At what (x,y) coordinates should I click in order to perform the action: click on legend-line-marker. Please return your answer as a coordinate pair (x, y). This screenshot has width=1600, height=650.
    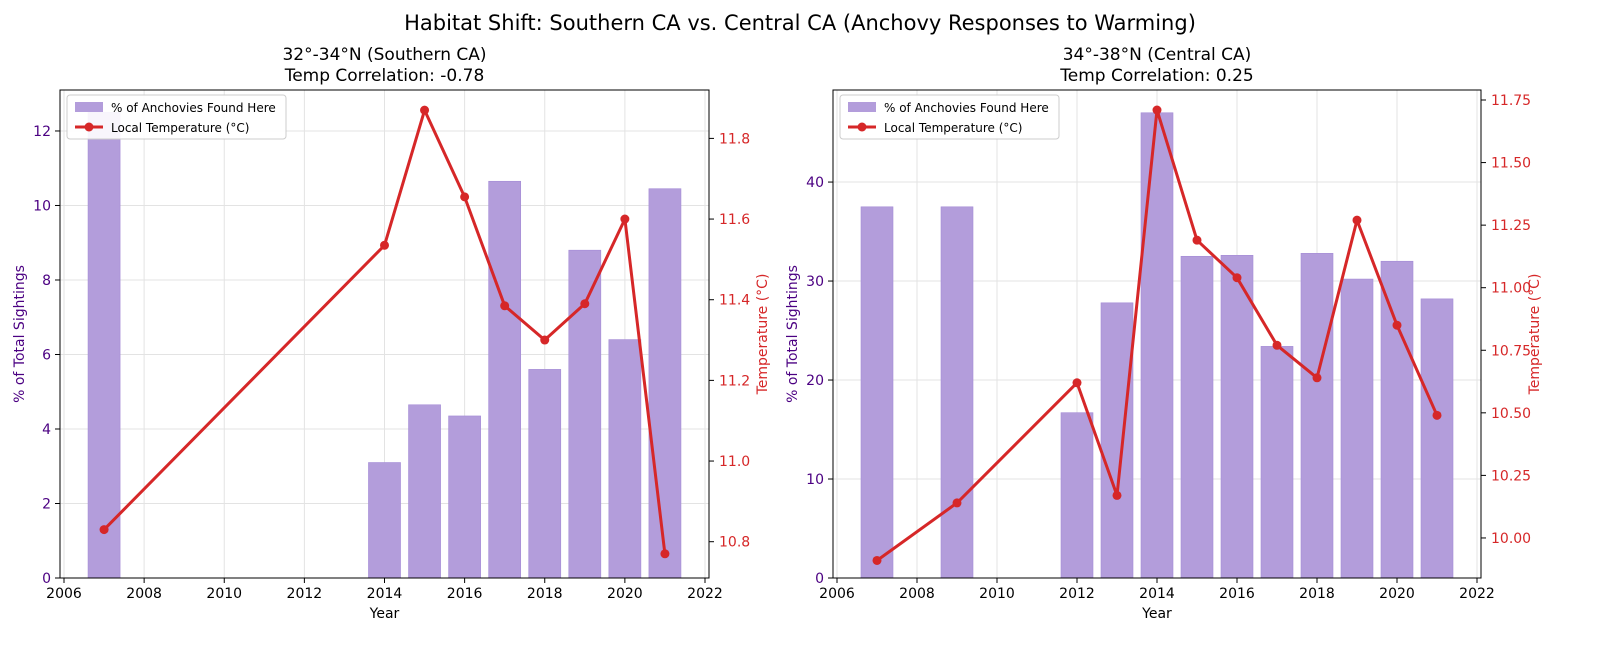
    Looking at the image, I should click on (862, 127).